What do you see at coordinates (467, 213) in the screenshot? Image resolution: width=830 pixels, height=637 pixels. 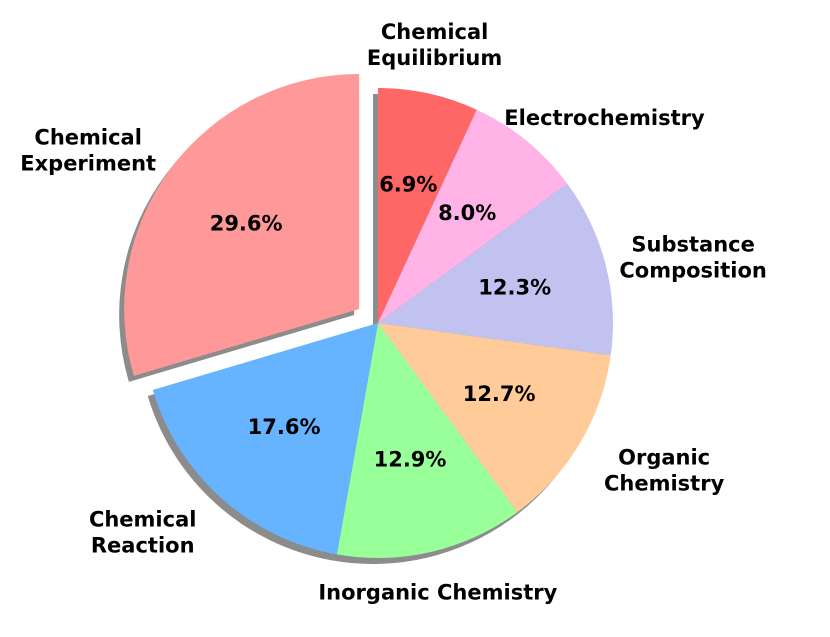 I see `value-label: 8.0%` at bounding box center [467, 213].